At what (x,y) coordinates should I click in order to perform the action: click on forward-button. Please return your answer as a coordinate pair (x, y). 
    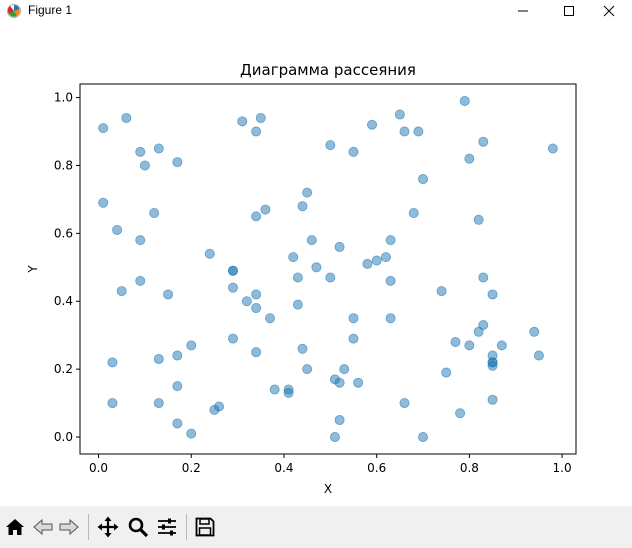
    Looking at the image, I should click on (69, 527).